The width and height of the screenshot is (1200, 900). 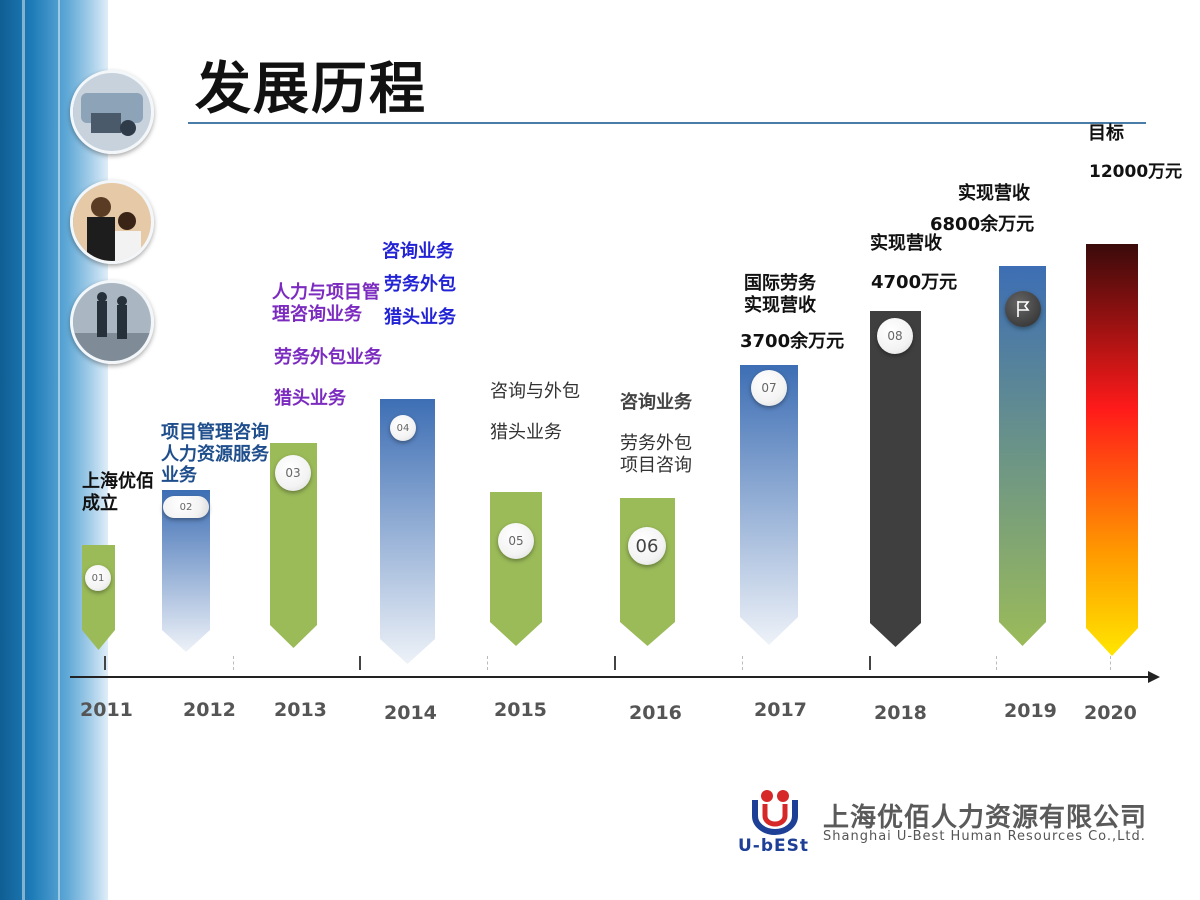 I want to click on milestone-label: 6800余万元, so click(x=982, y=224).